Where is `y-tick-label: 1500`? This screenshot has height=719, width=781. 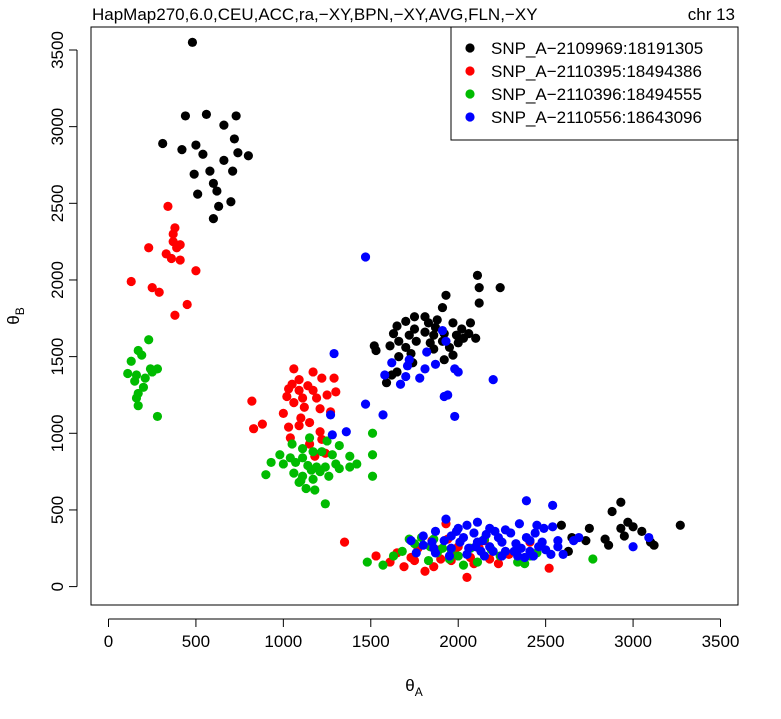
y-tick-label: 1500 is located at coordinates (57, 357).